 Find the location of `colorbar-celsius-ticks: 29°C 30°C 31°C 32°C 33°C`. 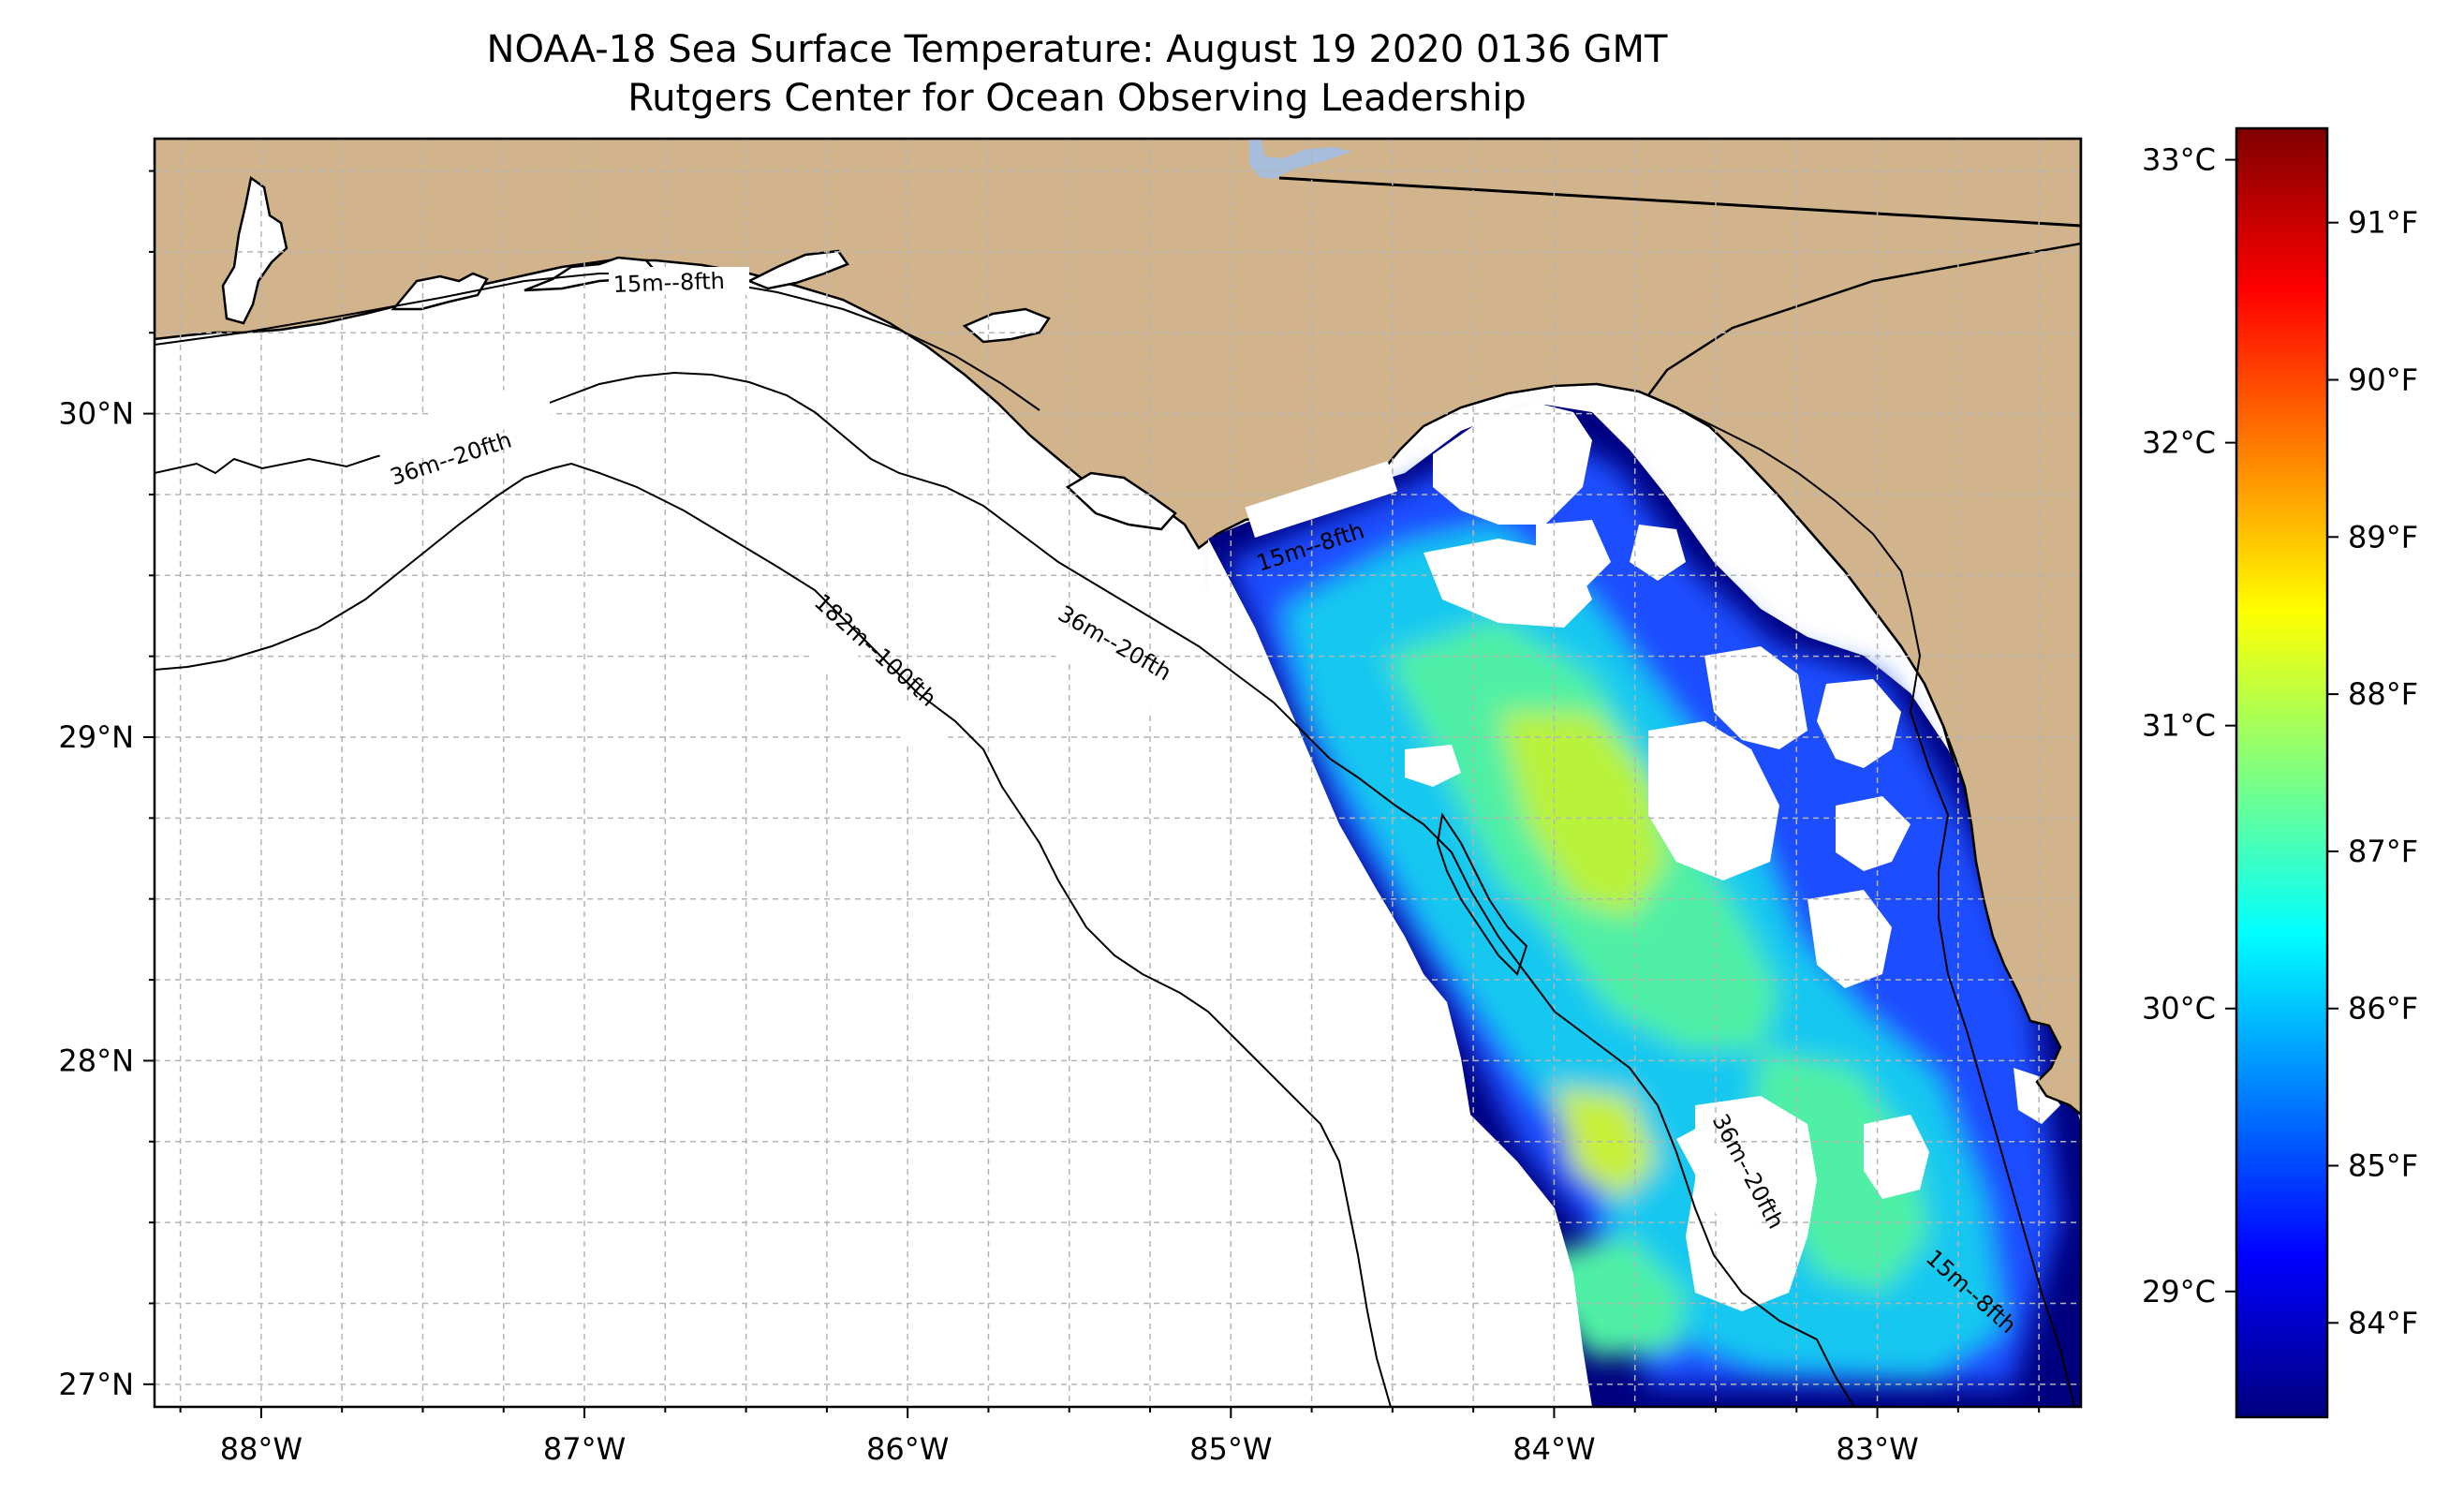

colorbar-celsius-ticks: 29°C 30°C 31°C 32°C 33°C is located at coordinates (2189, 725).